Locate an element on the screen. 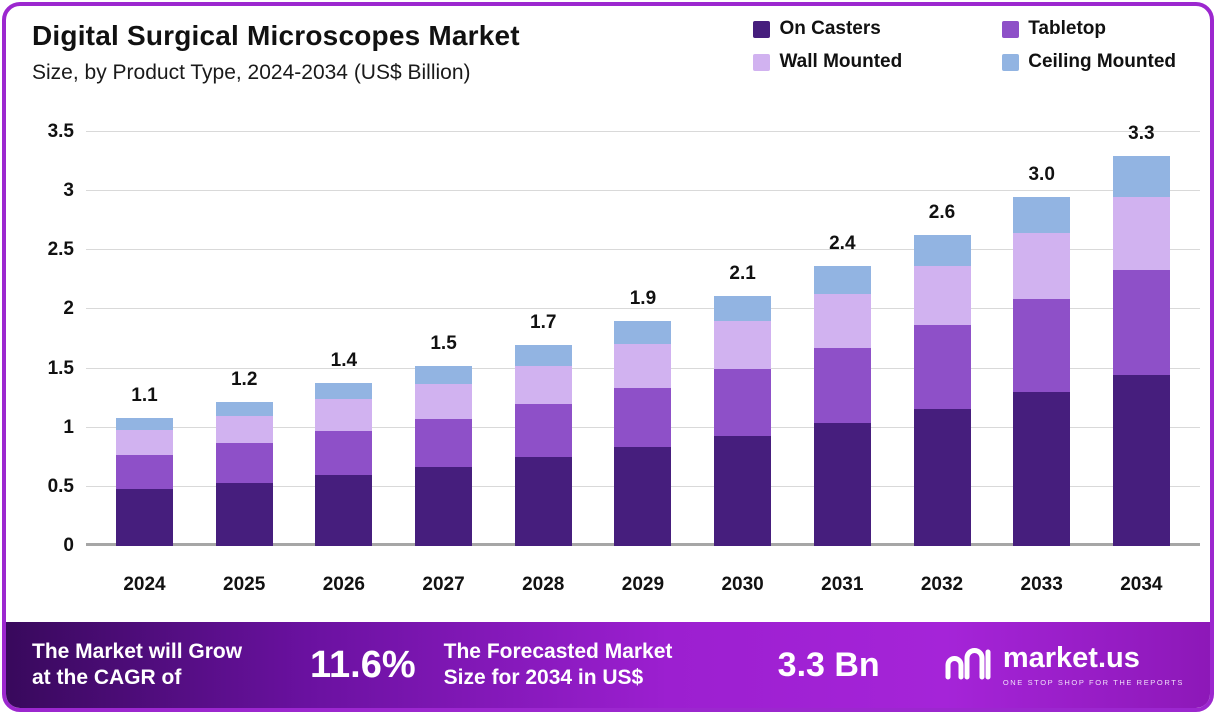 This screenshot has height=714, width=1216. bar-total-label: 3.0 is located at coordinates (1041, 175).